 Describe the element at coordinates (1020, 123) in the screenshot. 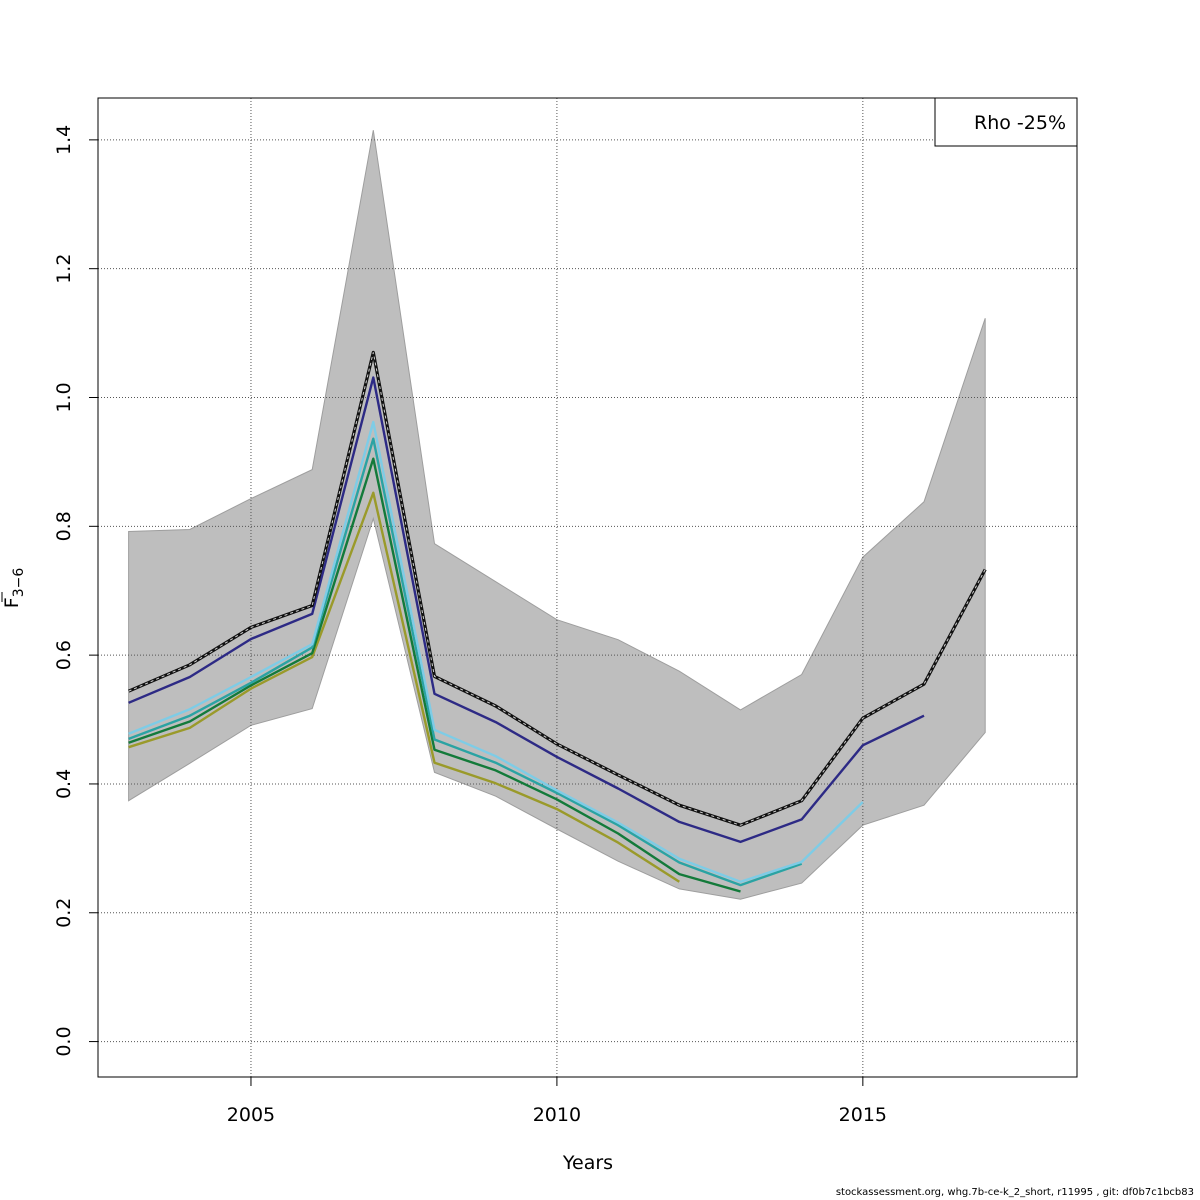

I see `legend-text: Rho -25%` at that location.